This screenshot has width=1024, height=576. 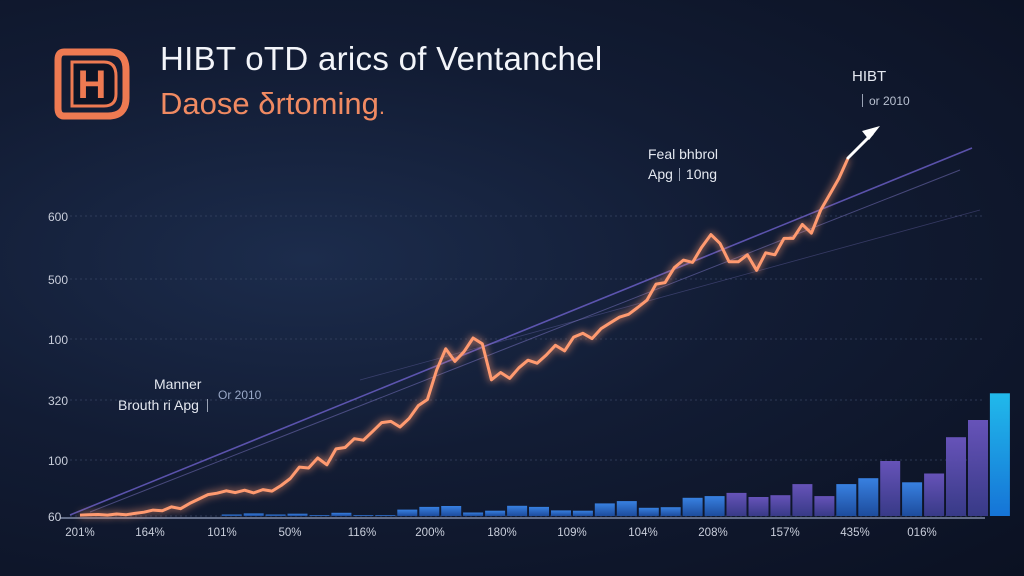 What do you see at coordinates (58, 280) in the screenshot?
I see `y-tick-label: 500` at bounding box center [58, 280].